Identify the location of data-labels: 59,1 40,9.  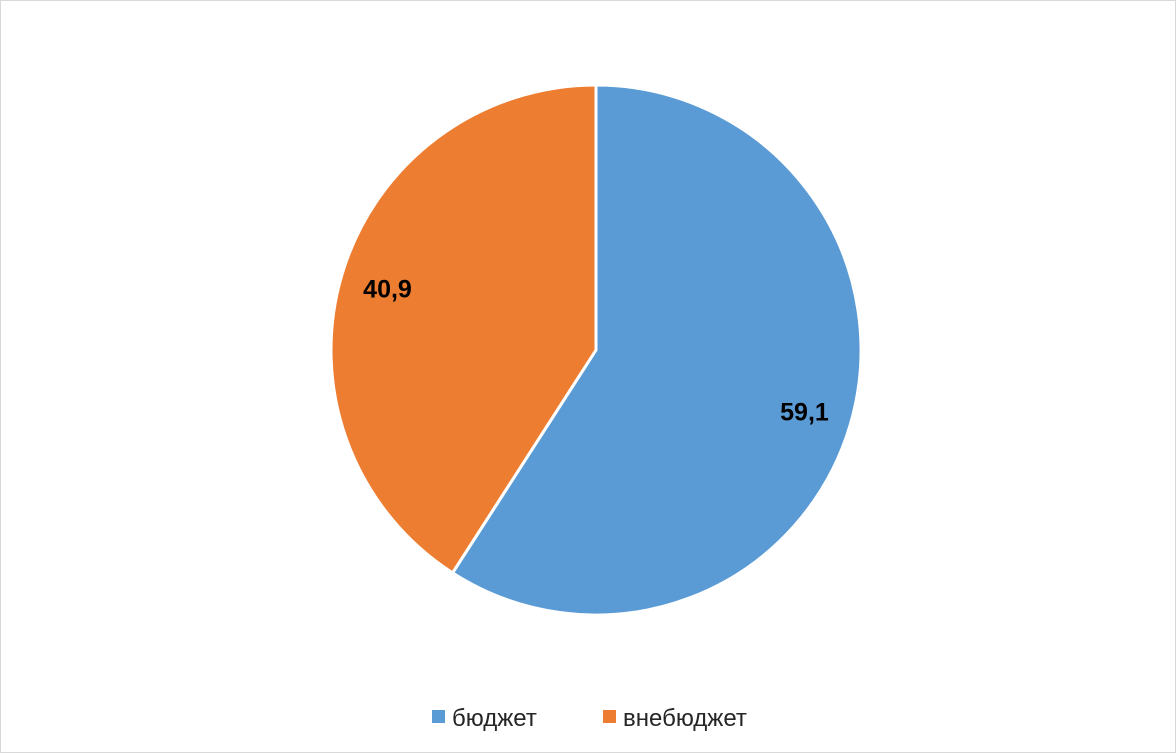
(596, 351).